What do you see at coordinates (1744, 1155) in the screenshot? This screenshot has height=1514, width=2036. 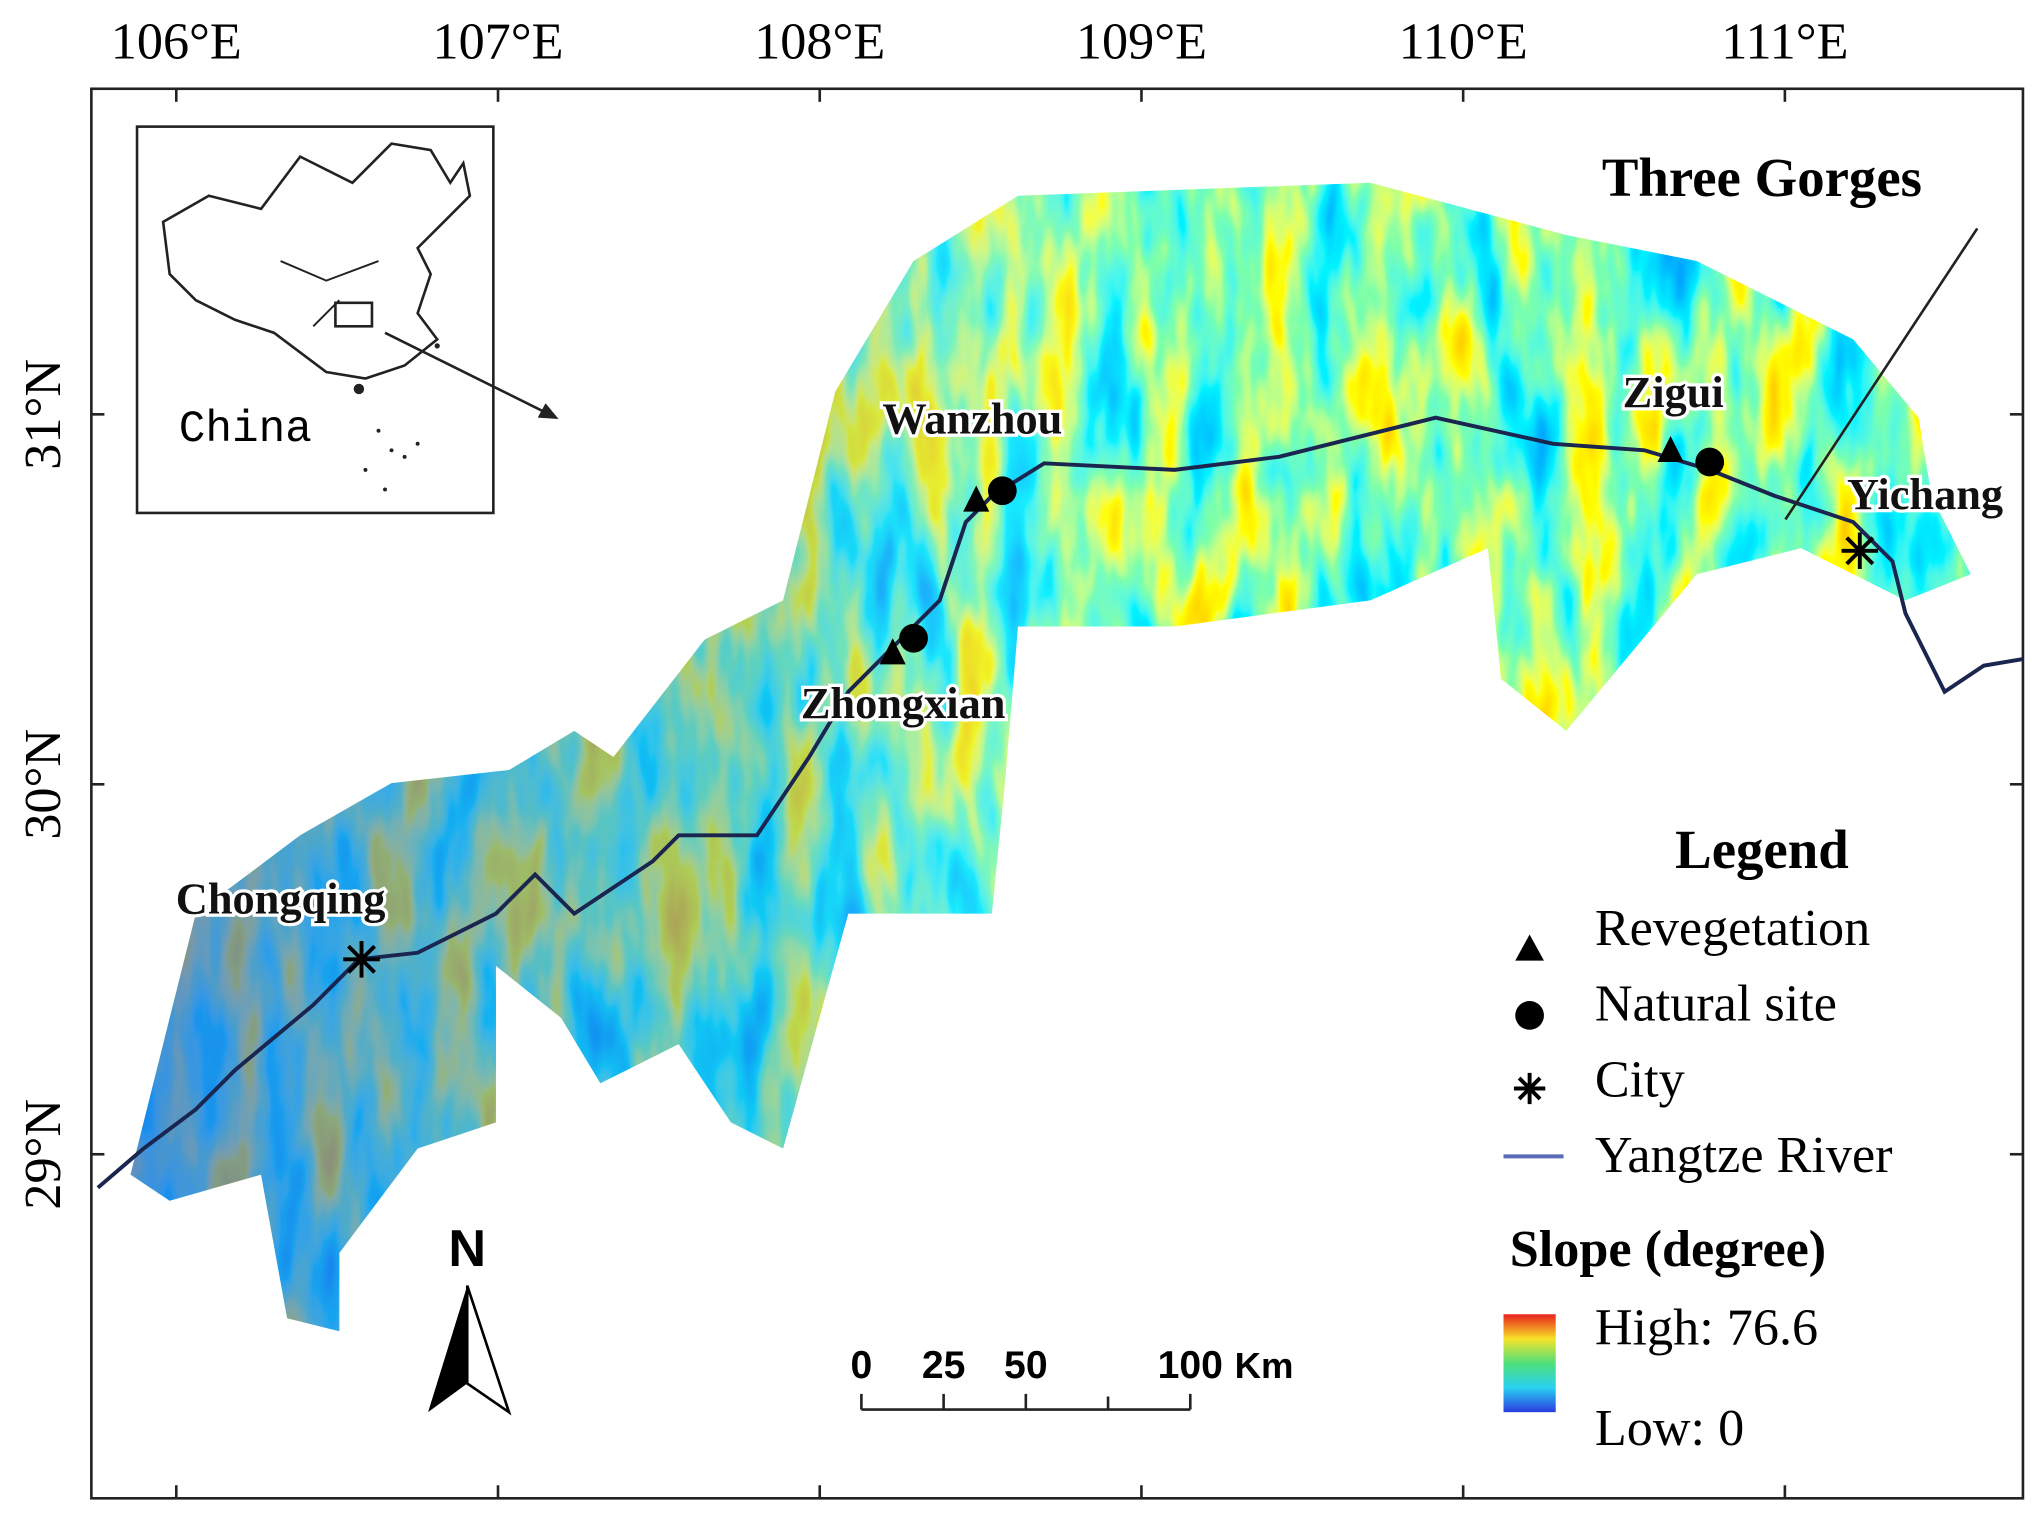 I see `legend-item: Yangtze River` at bounding box center [1744, 1155].